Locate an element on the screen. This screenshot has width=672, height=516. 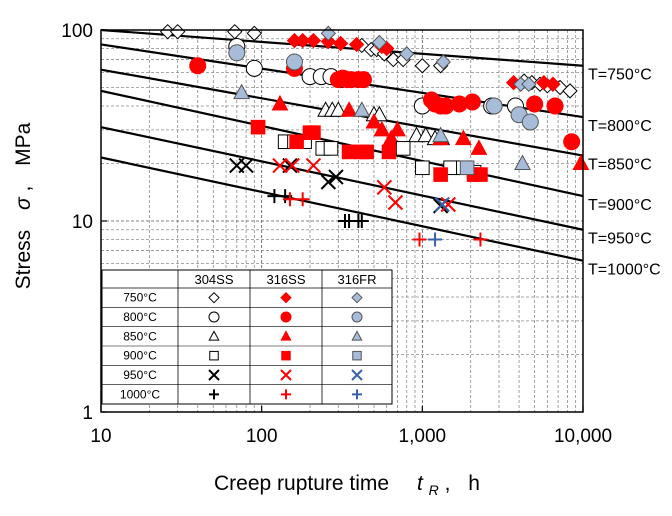
legend-row-label: 800°C is located at coordinates (140, 317).